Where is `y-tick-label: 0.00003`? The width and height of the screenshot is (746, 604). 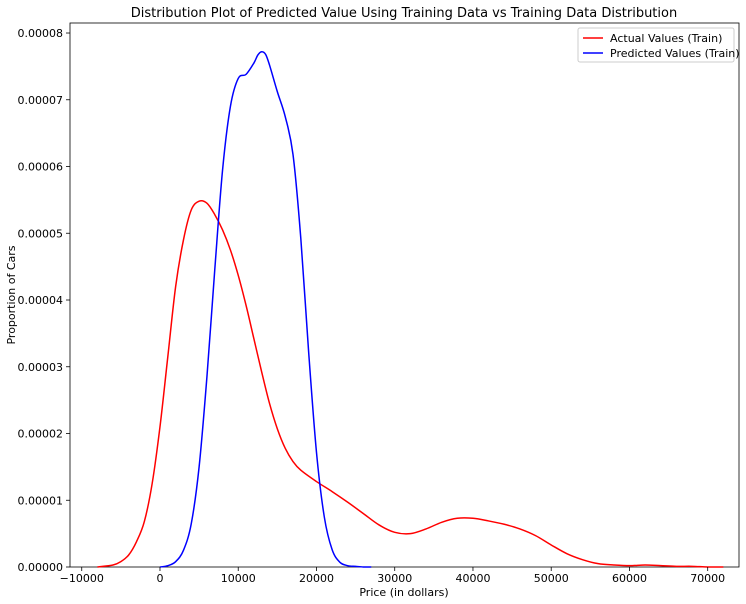 y-tick-label: 0.00003 is located at coordinates (41, 367).